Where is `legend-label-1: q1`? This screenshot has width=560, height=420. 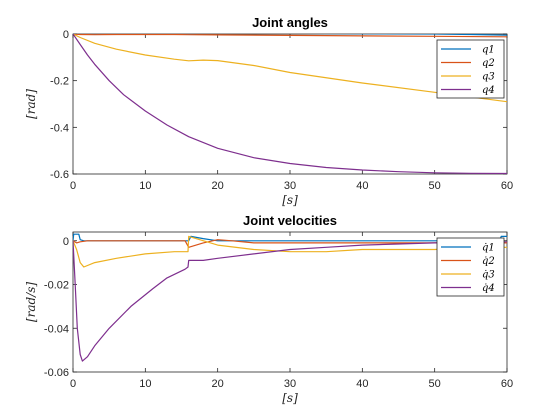
legend-label-1: q1 is located at coordinates (488, 50).